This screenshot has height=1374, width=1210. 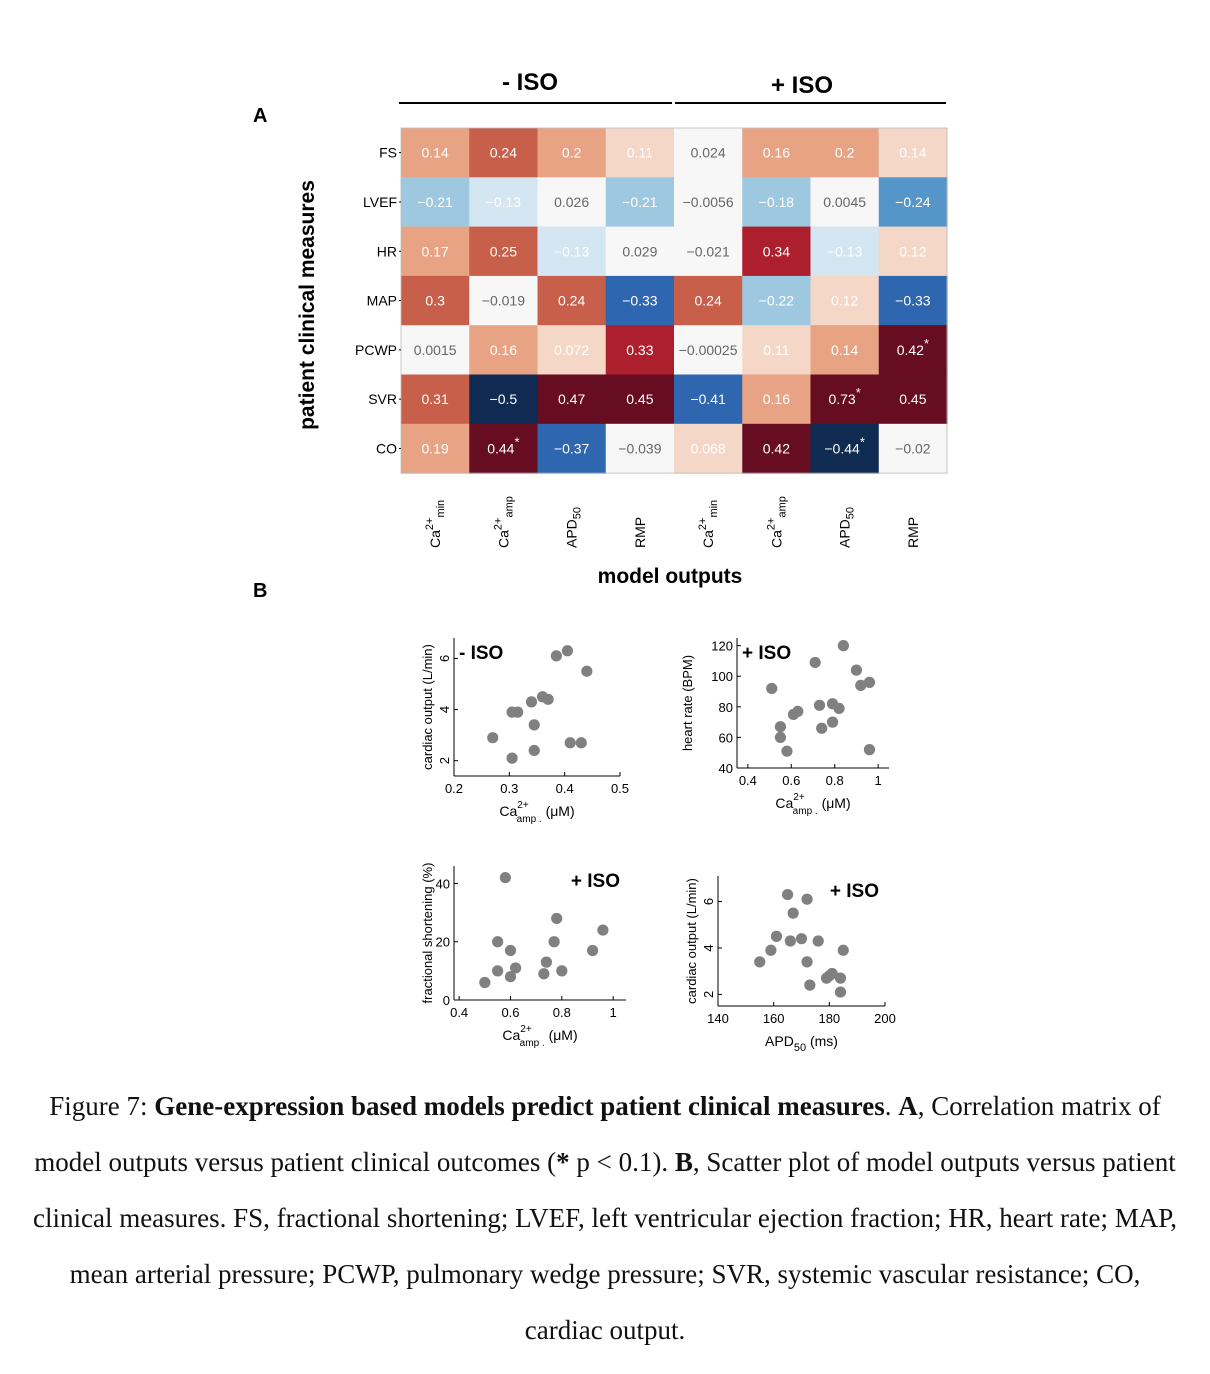 What do you see at coordinates (260, 591) in the screenshot?
I see `panel-b-label: B` at bounding box center [260, 591].